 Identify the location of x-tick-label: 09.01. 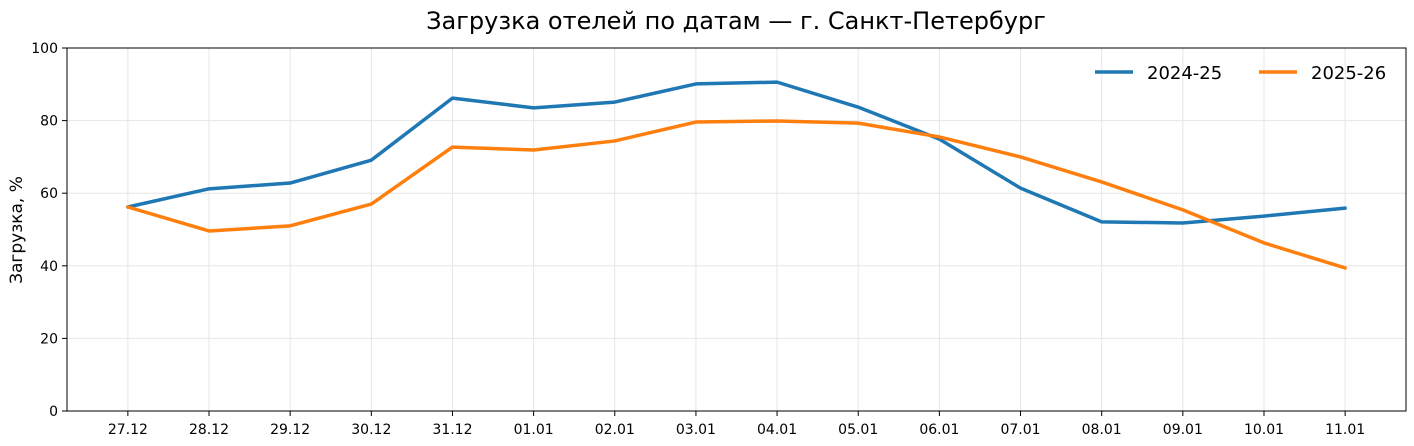
(1183, 430).